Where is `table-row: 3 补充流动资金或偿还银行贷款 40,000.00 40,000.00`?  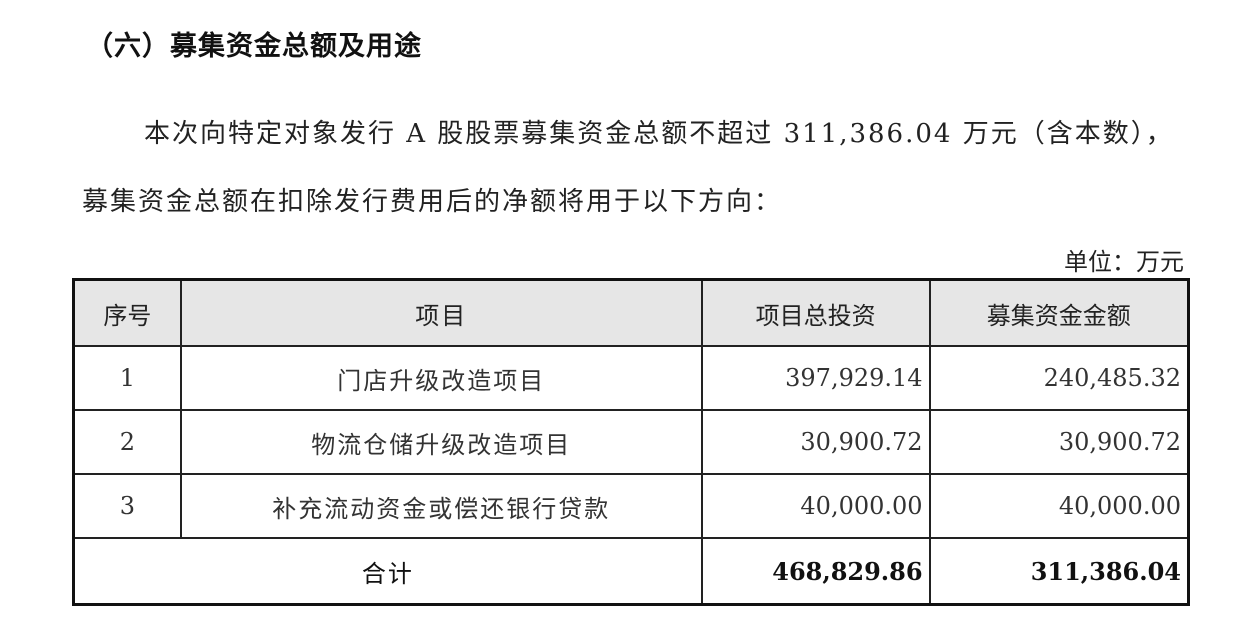 table-row: 3 补充流动资金或偿还银行贷款 40,000.00 40,000.00 is located at coordinates (631, 506).